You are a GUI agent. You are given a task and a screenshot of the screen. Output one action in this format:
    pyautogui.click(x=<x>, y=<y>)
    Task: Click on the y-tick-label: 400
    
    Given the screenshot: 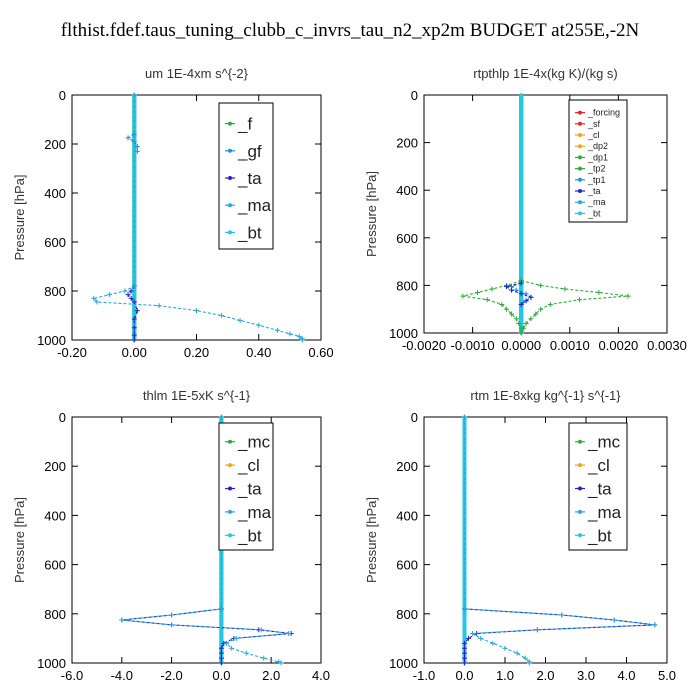 What is the action you would take?
    pyautogui.click(x=407, y=190)
    